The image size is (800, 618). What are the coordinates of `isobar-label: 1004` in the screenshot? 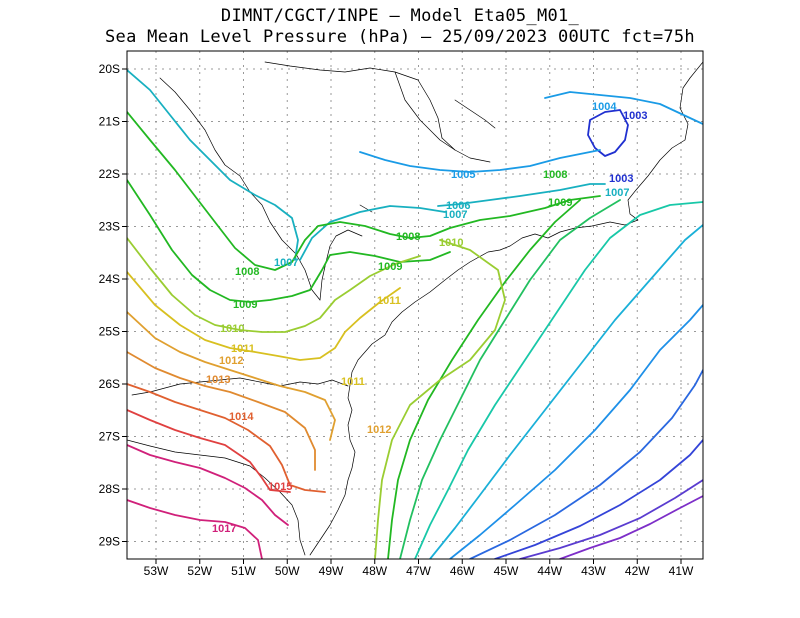 It's located at (604, 107).